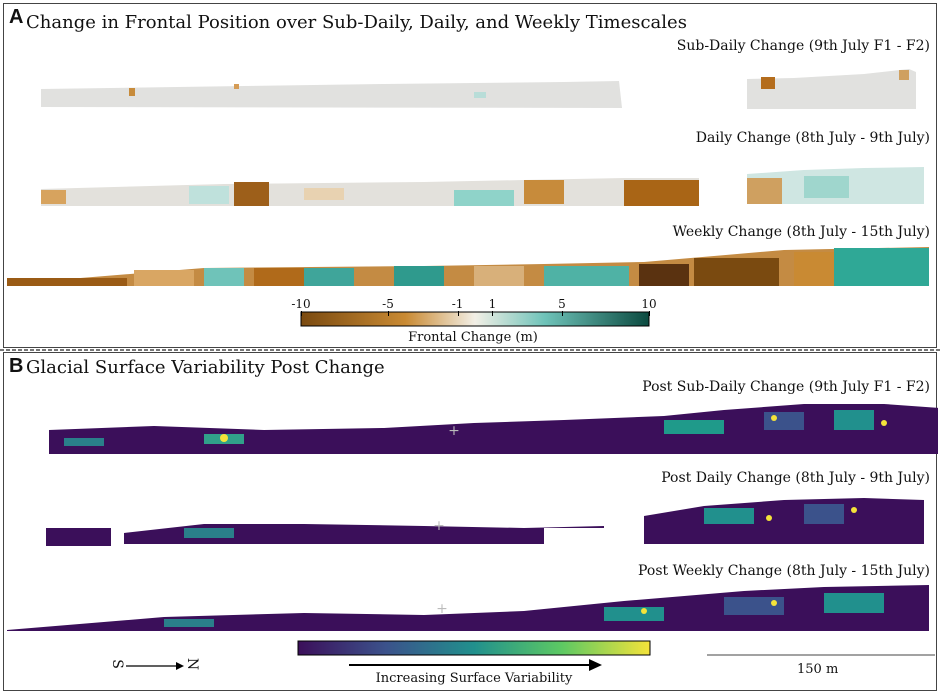  What do you see at coordinates (493, 429) in the screenshot?
I see `post-sub-daily-variability-map: +` at bounding box center [493, 429].